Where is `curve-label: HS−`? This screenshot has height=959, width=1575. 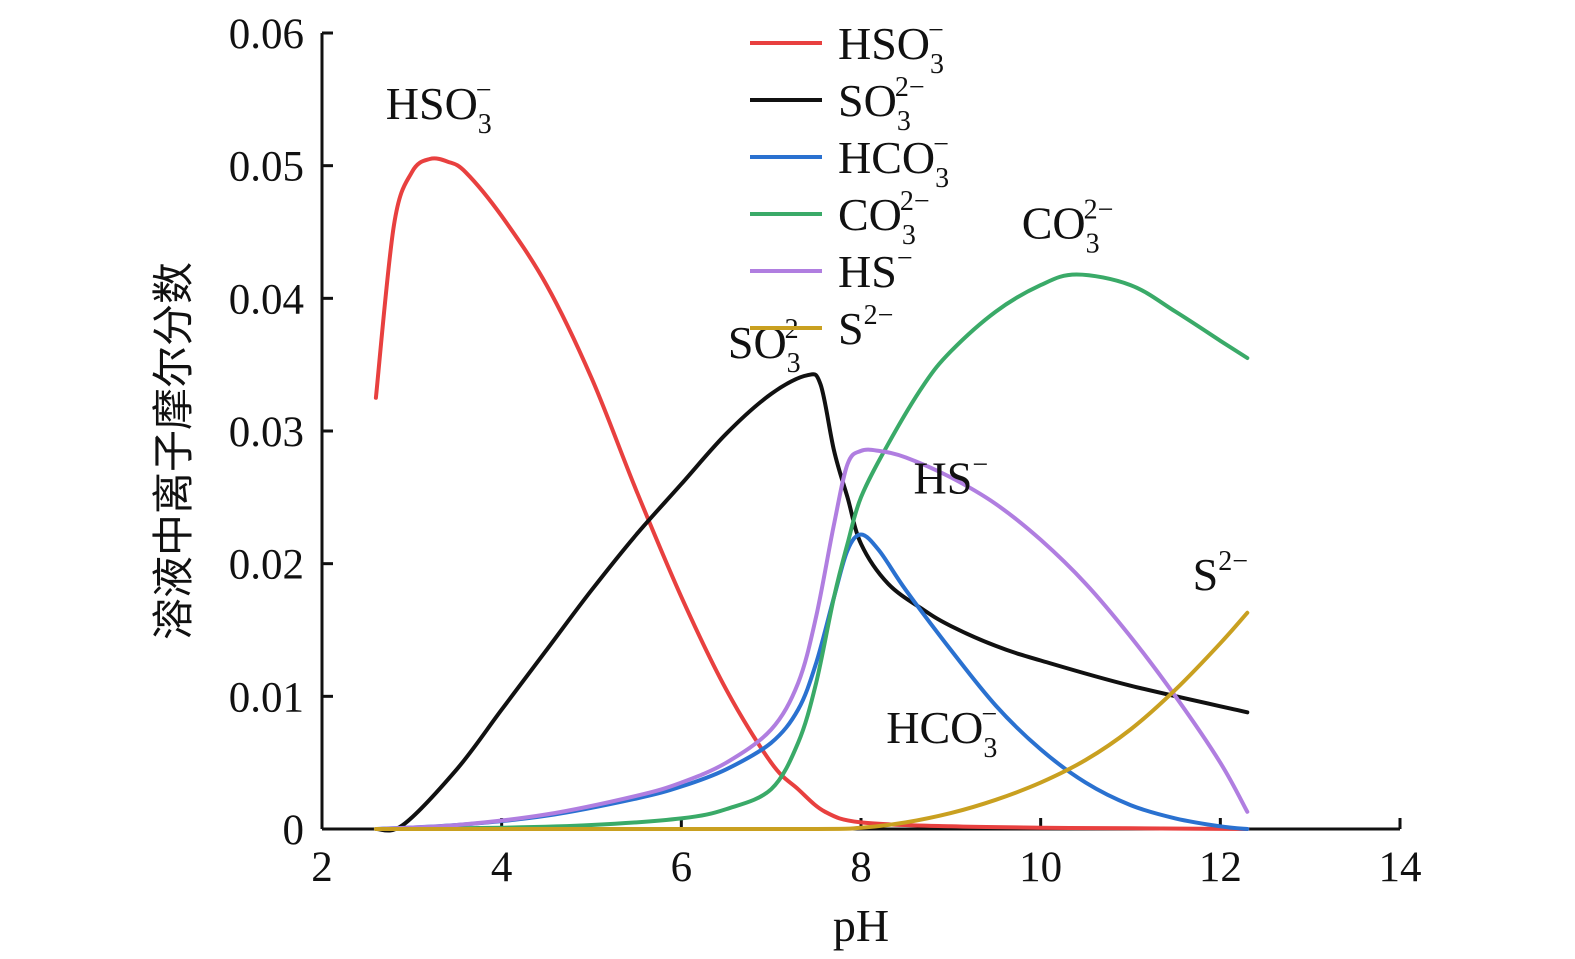 curve-label: HS− is located at coordinates (951, 476).